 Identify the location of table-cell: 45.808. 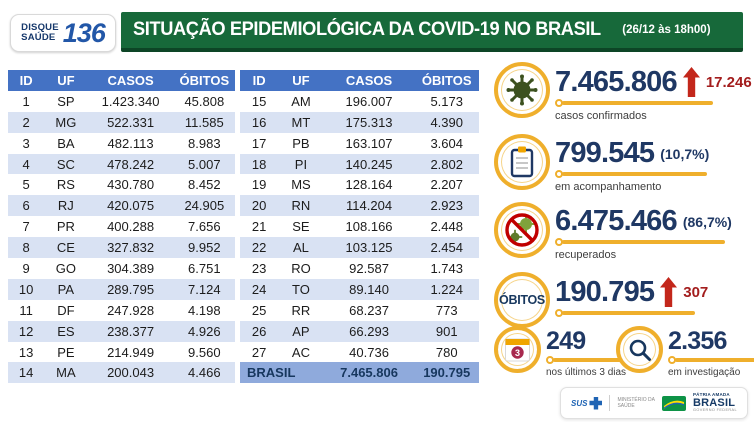
(204, 101).